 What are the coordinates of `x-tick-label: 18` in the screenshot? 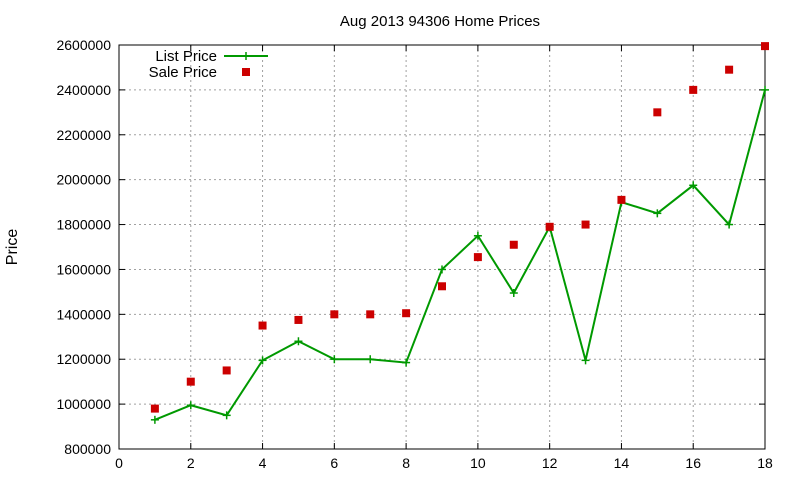 It's located at (765, 463).